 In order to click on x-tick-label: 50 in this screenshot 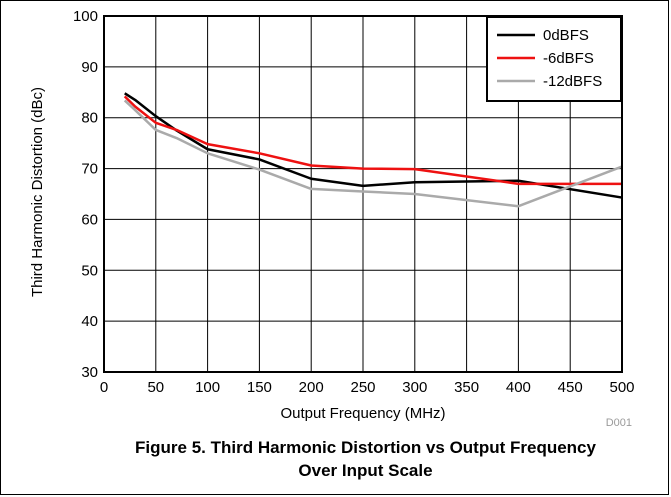, I will do `click(155, 387)`.